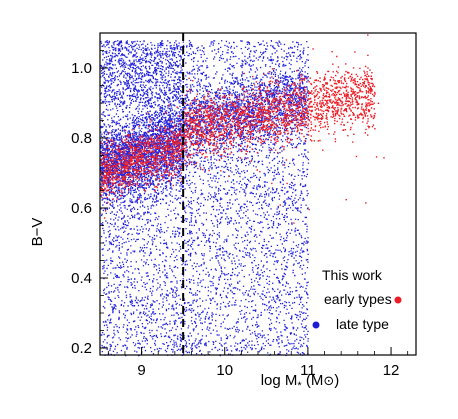  I want to click on x-tick-label: 12, so click(391, 370).